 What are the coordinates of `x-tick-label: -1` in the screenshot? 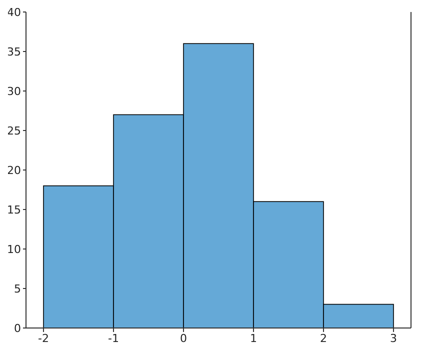 It's located at (113, 338).